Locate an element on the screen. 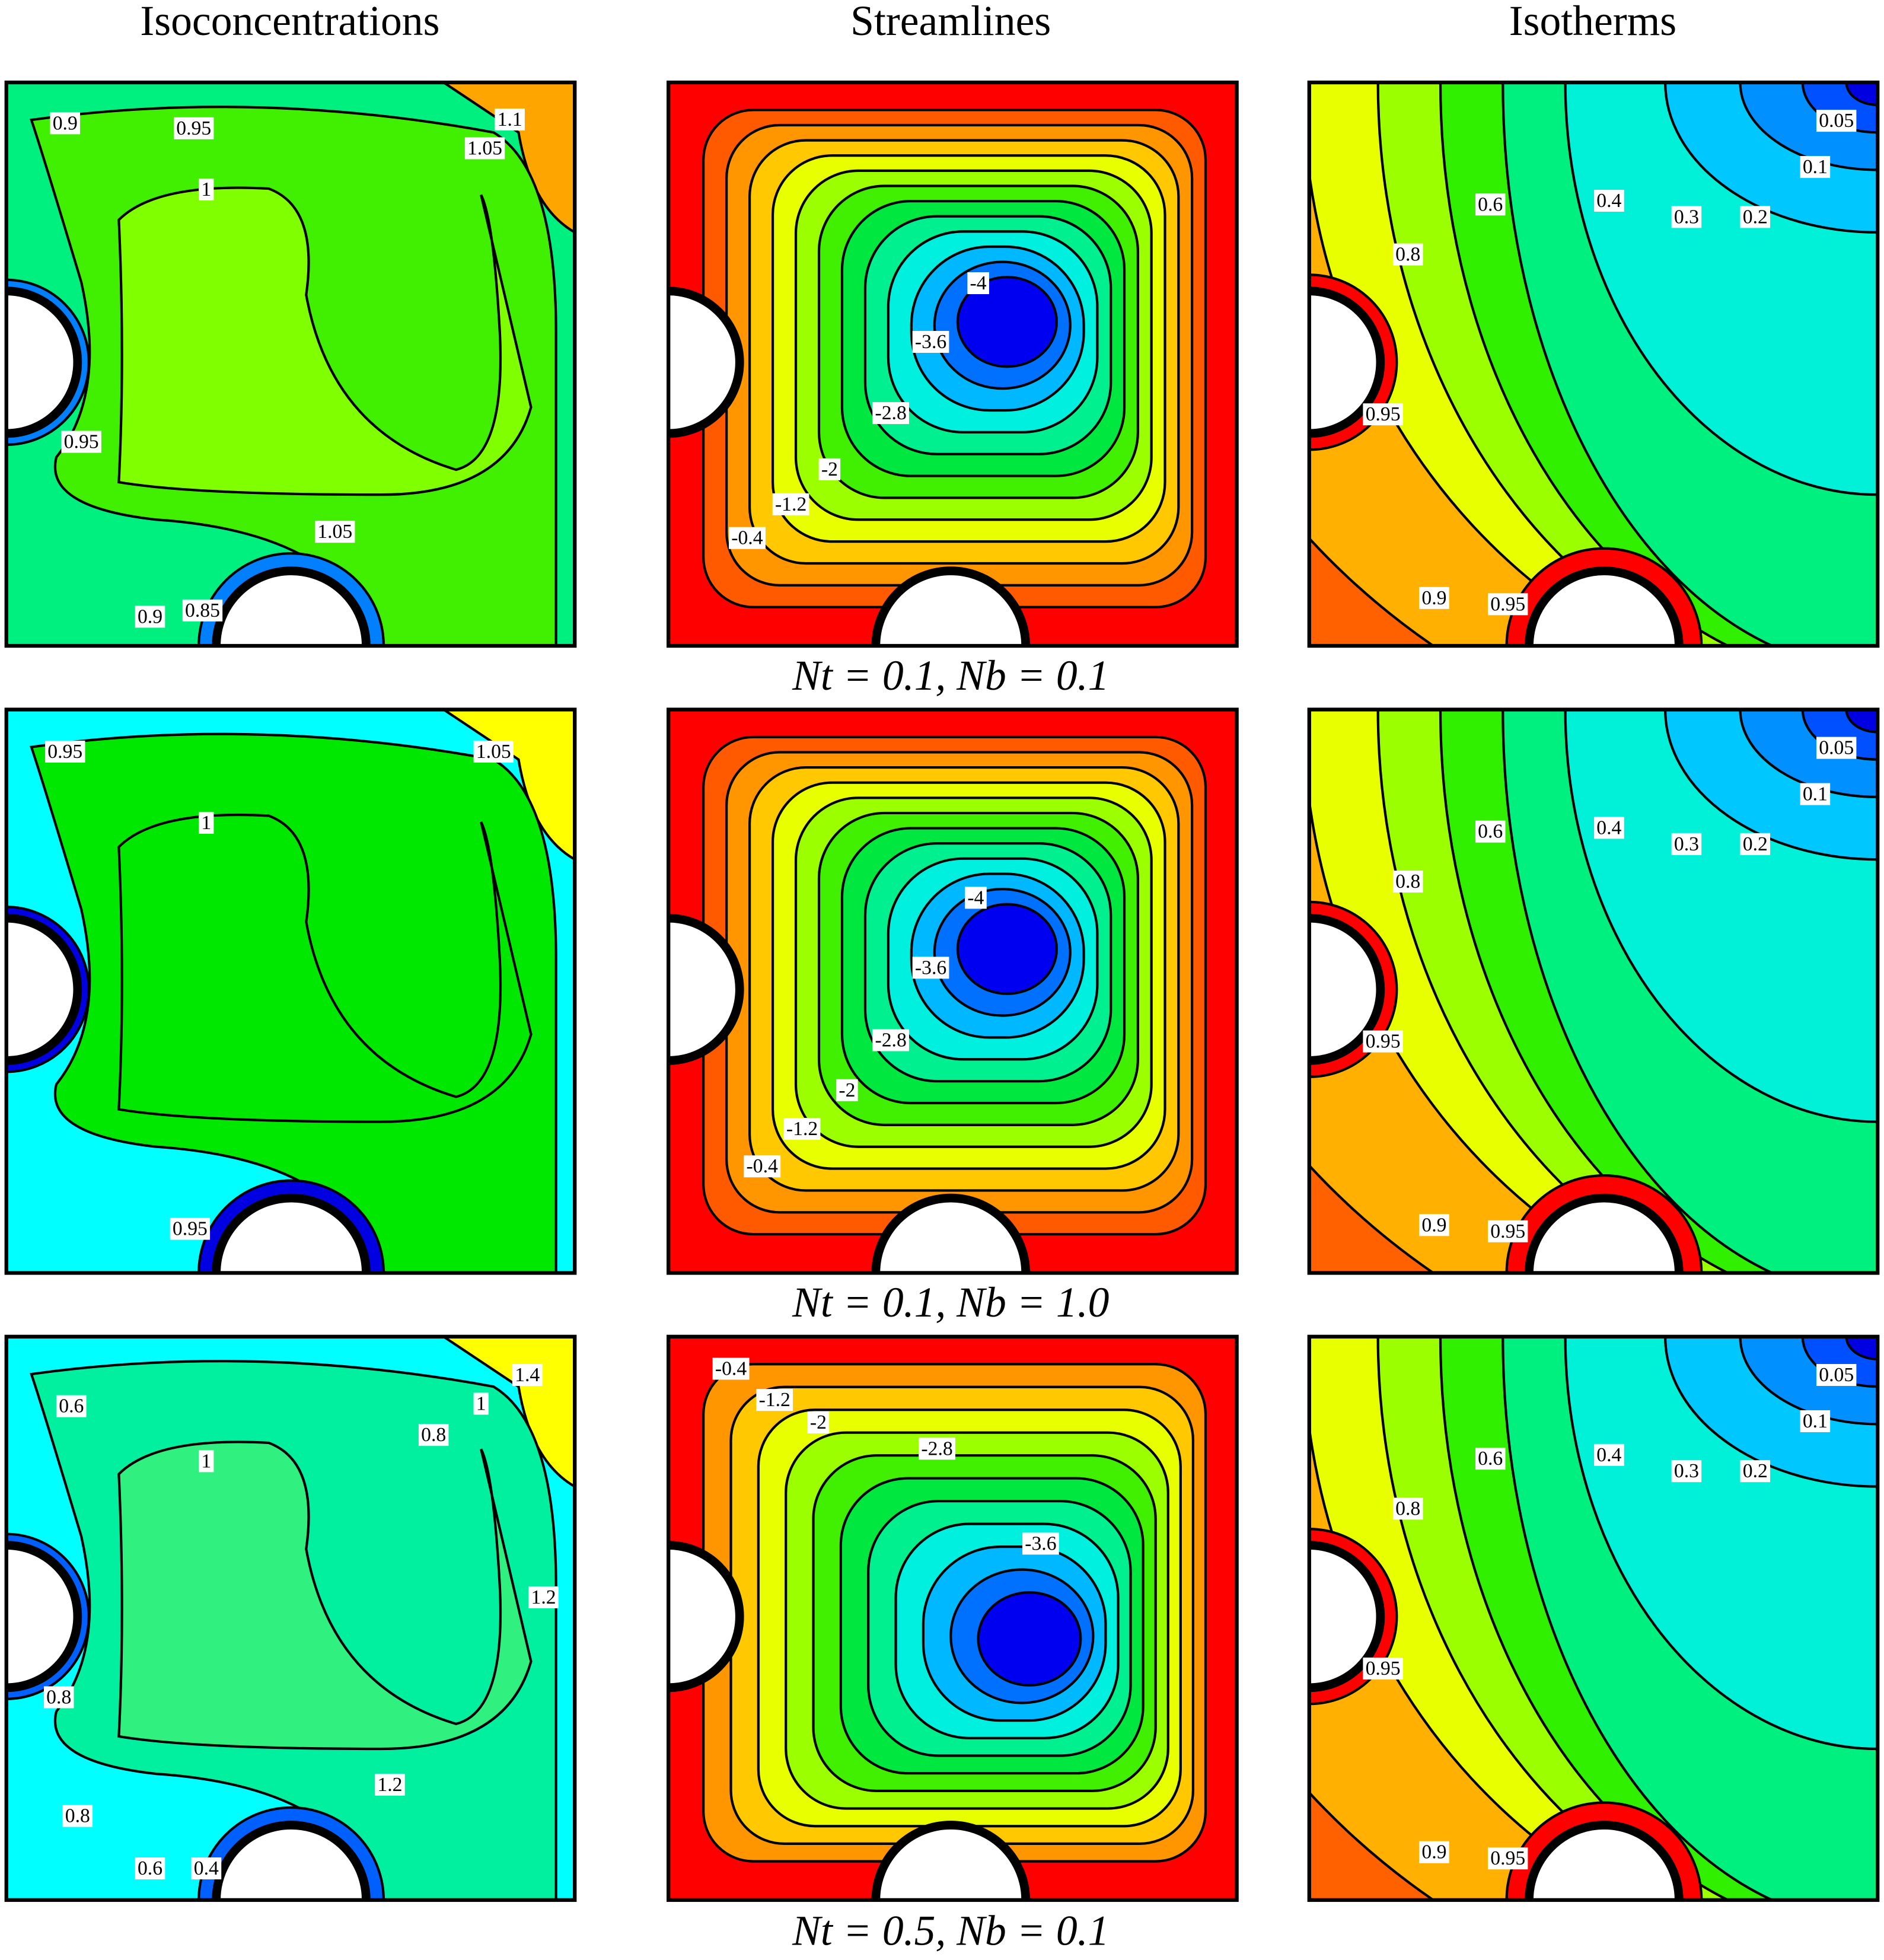  contour-panel: 0.95 1.05 1 0.95 is located at coordinates (290, 991).